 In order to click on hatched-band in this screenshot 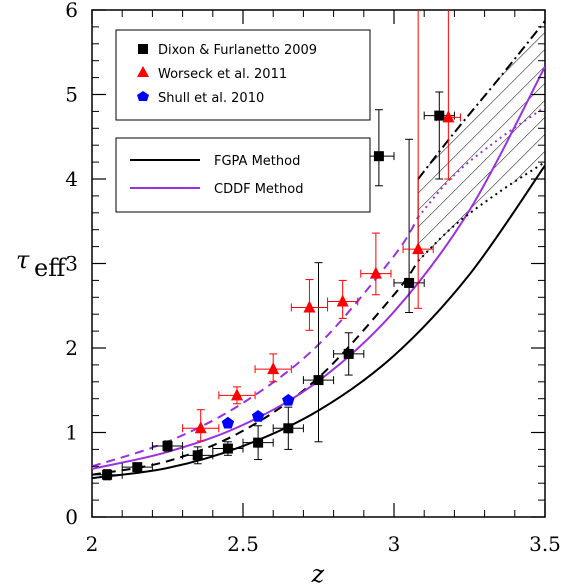, I will do `click(481, 140)`.